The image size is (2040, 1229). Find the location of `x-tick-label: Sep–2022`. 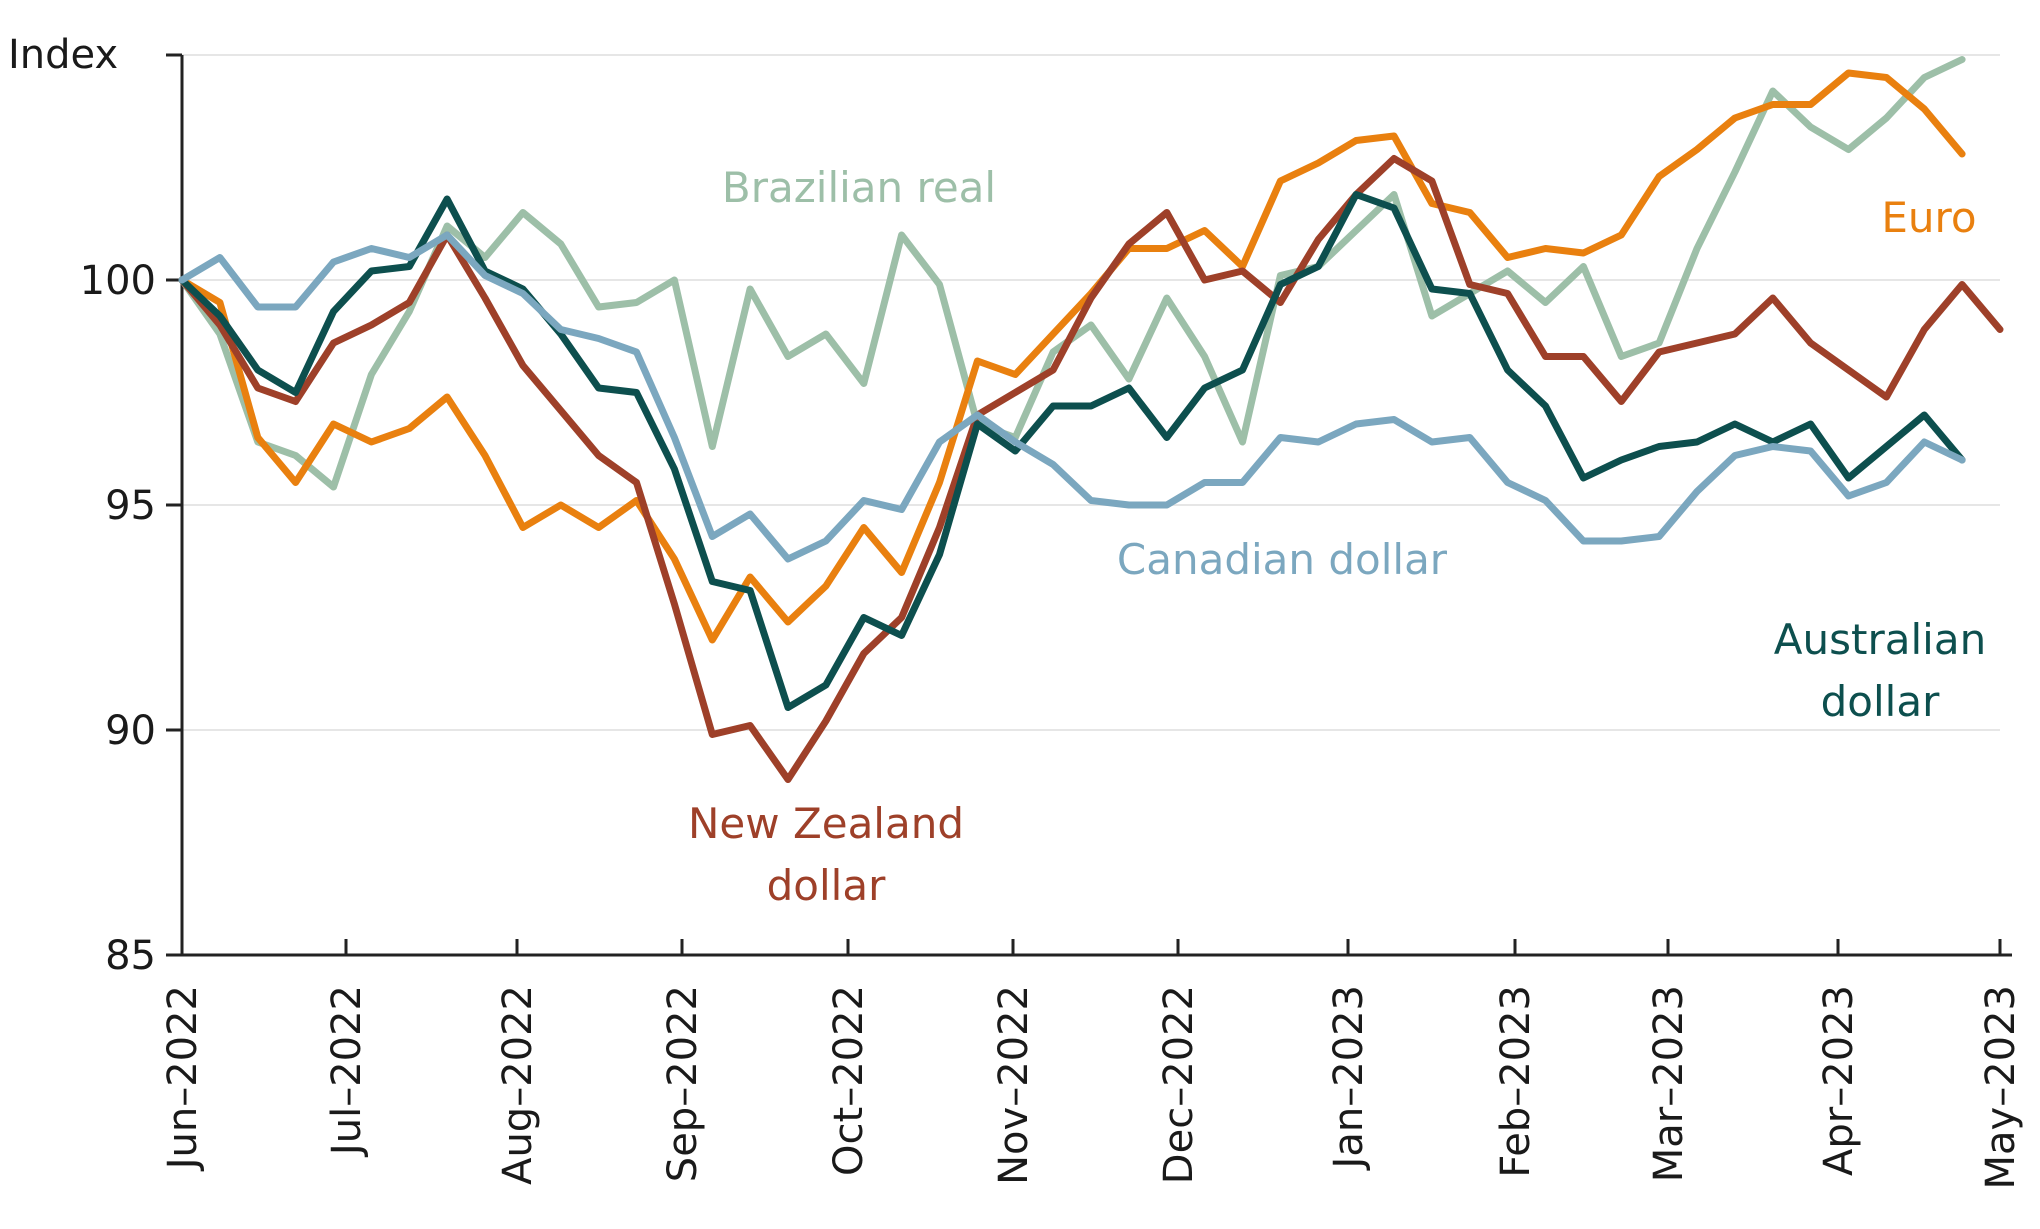

x-tick-label: Sep–2022 is located at coordinates (683, 1083).